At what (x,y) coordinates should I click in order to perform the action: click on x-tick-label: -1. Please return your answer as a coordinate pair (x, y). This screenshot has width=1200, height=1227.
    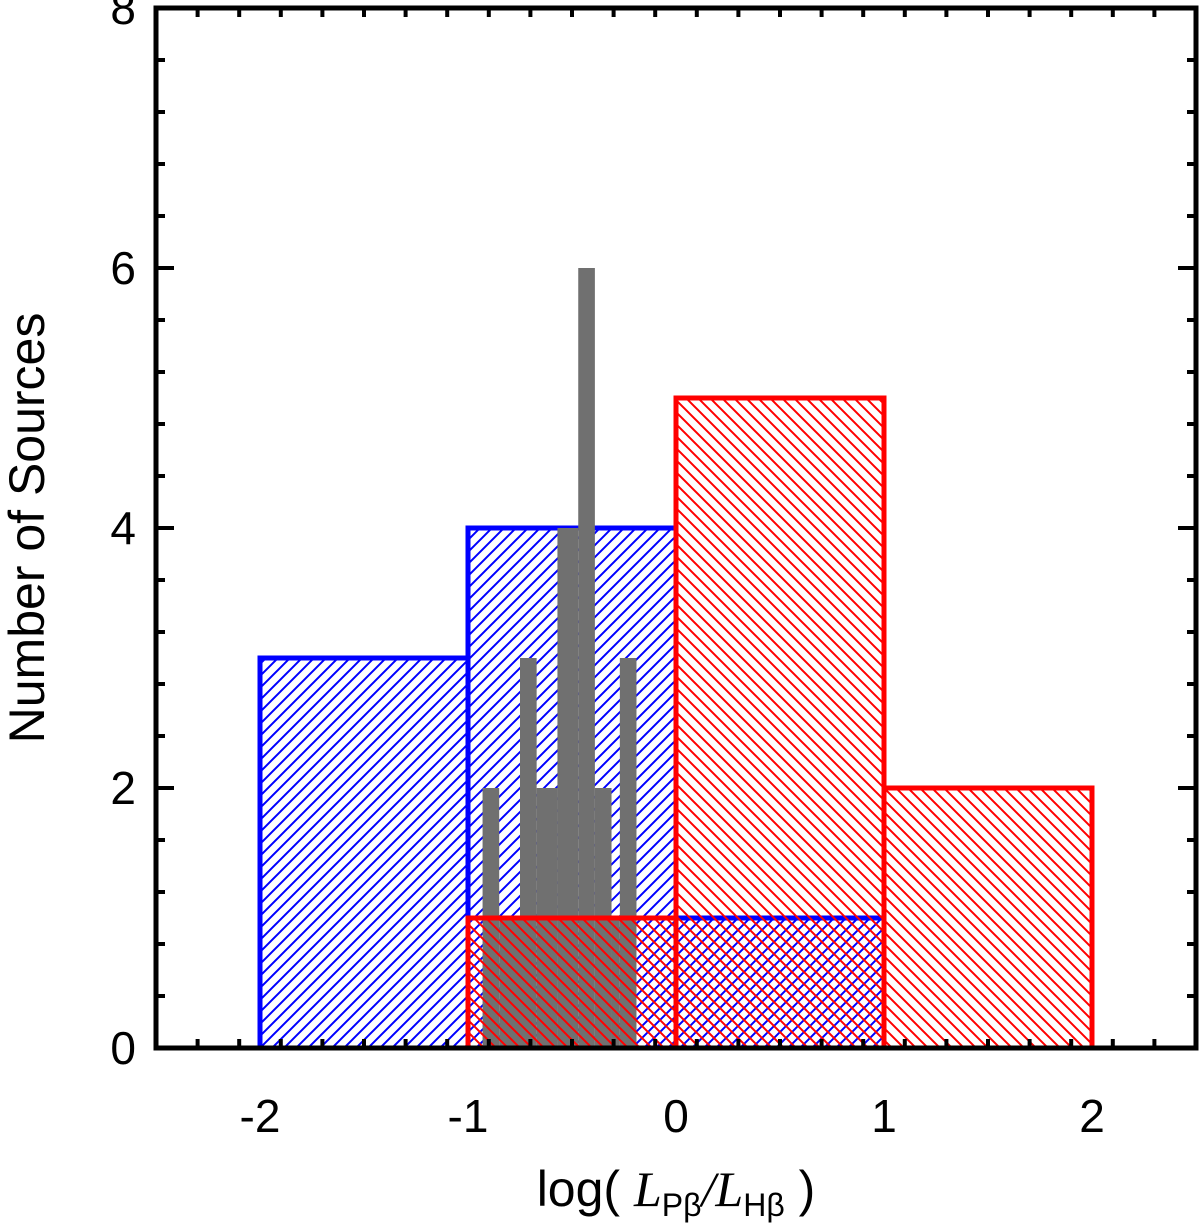
    Looking at the image, I should click on (468, 1116).